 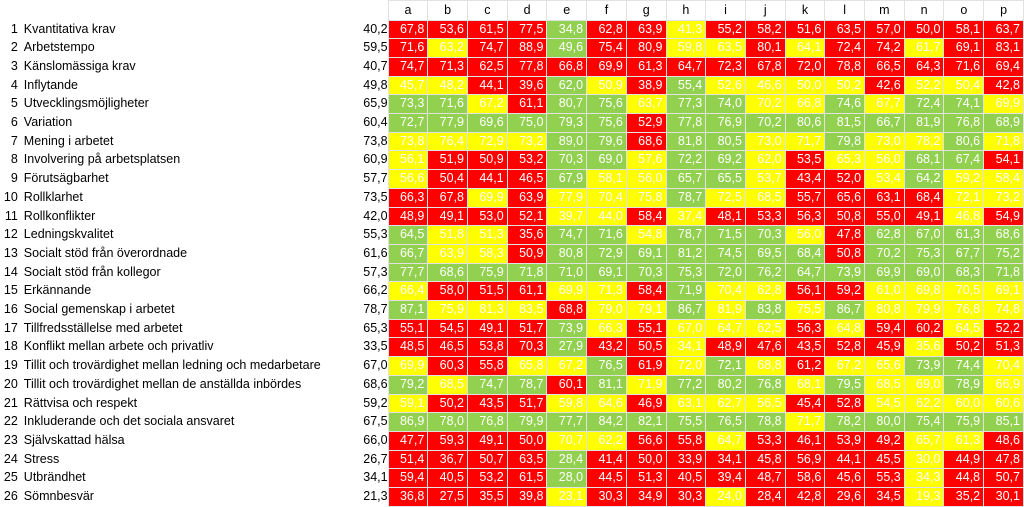 I want to click on value-cell-k: 68,4, so click(x=805, y=253).